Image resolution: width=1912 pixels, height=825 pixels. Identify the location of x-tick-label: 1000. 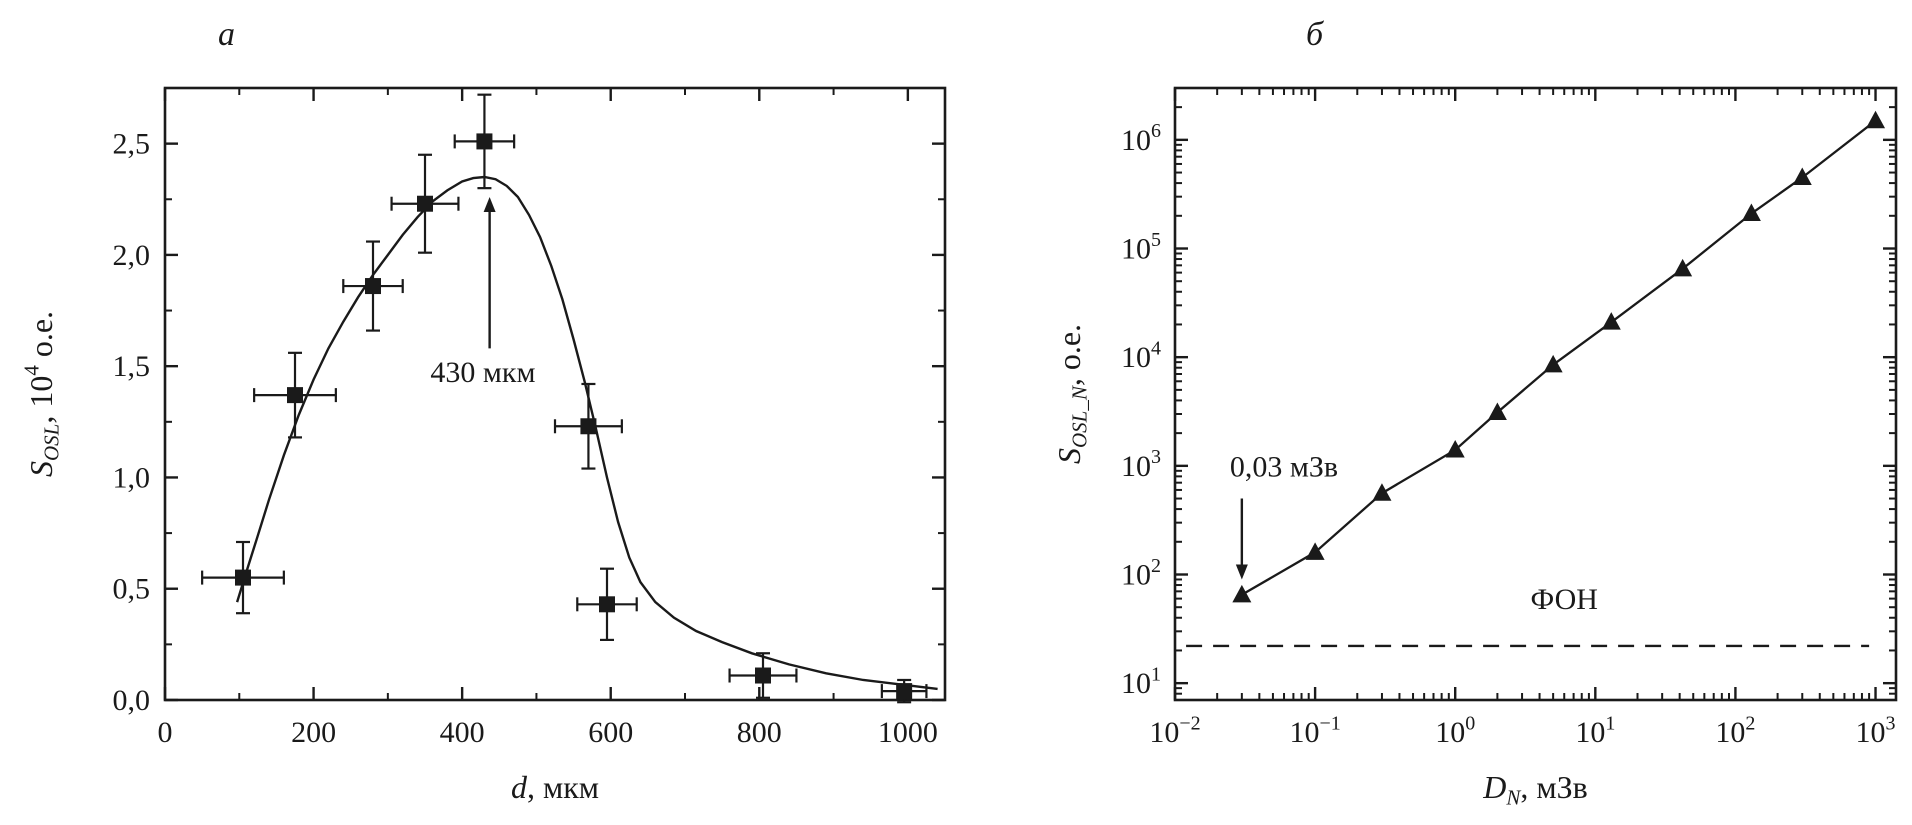
(908, 732).